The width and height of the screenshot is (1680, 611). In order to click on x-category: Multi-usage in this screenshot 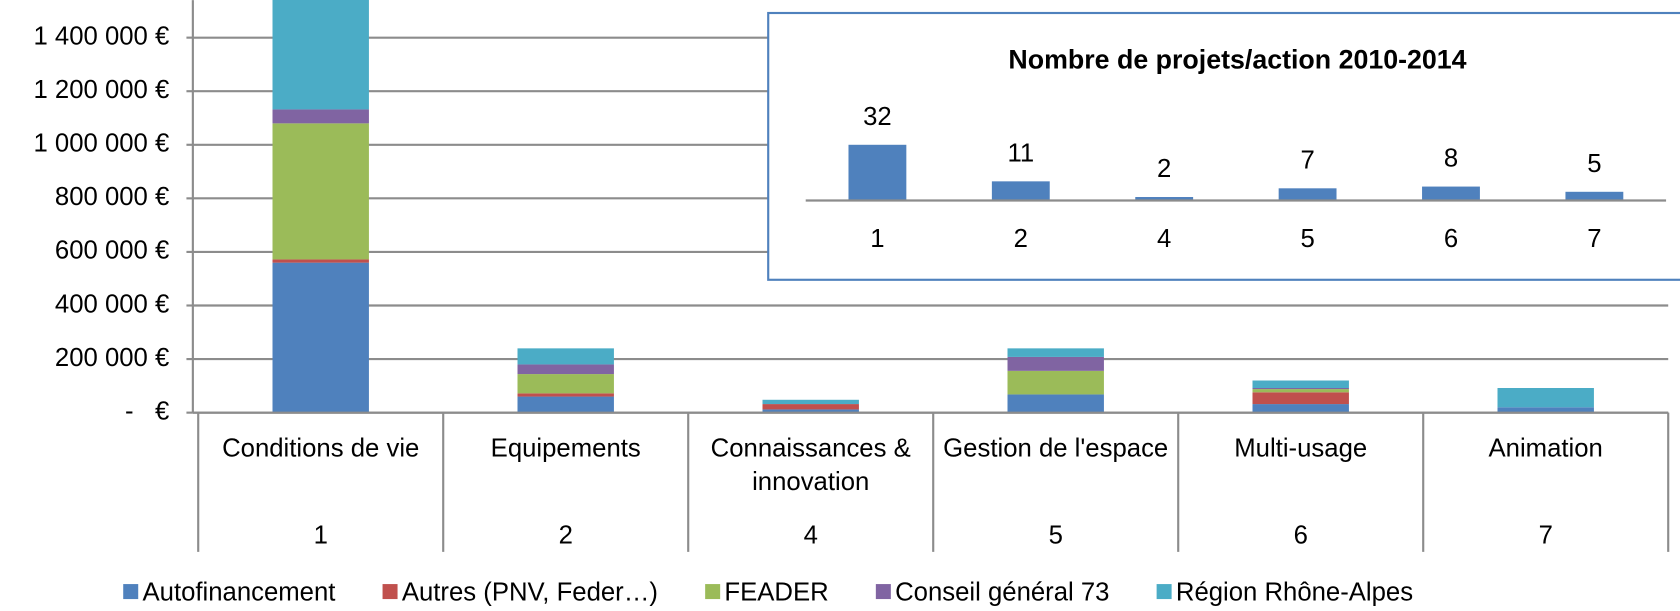, I will do `click(1301, 448)`.